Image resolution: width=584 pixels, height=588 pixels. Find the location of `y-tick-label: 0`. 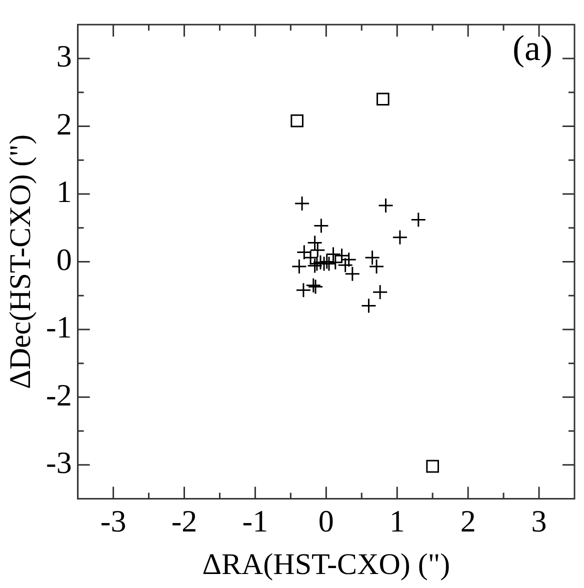

y-tick-label: 0 is located at coordinates (64, 259).